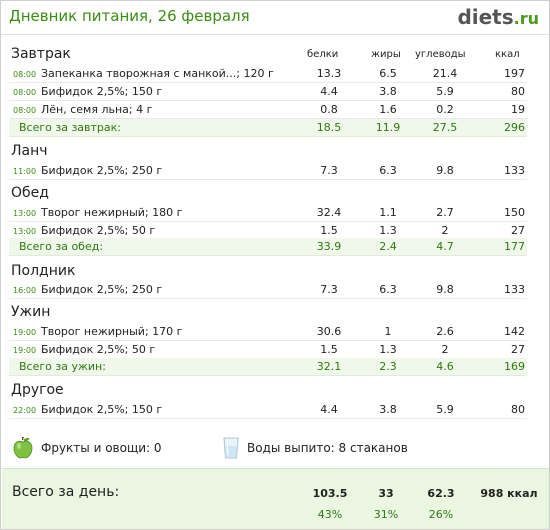 This screenshot has height=530, width=550. Describe the element at coordinates (526, 18) in the screenshot. I see `logo-tld: .ru` at that location.